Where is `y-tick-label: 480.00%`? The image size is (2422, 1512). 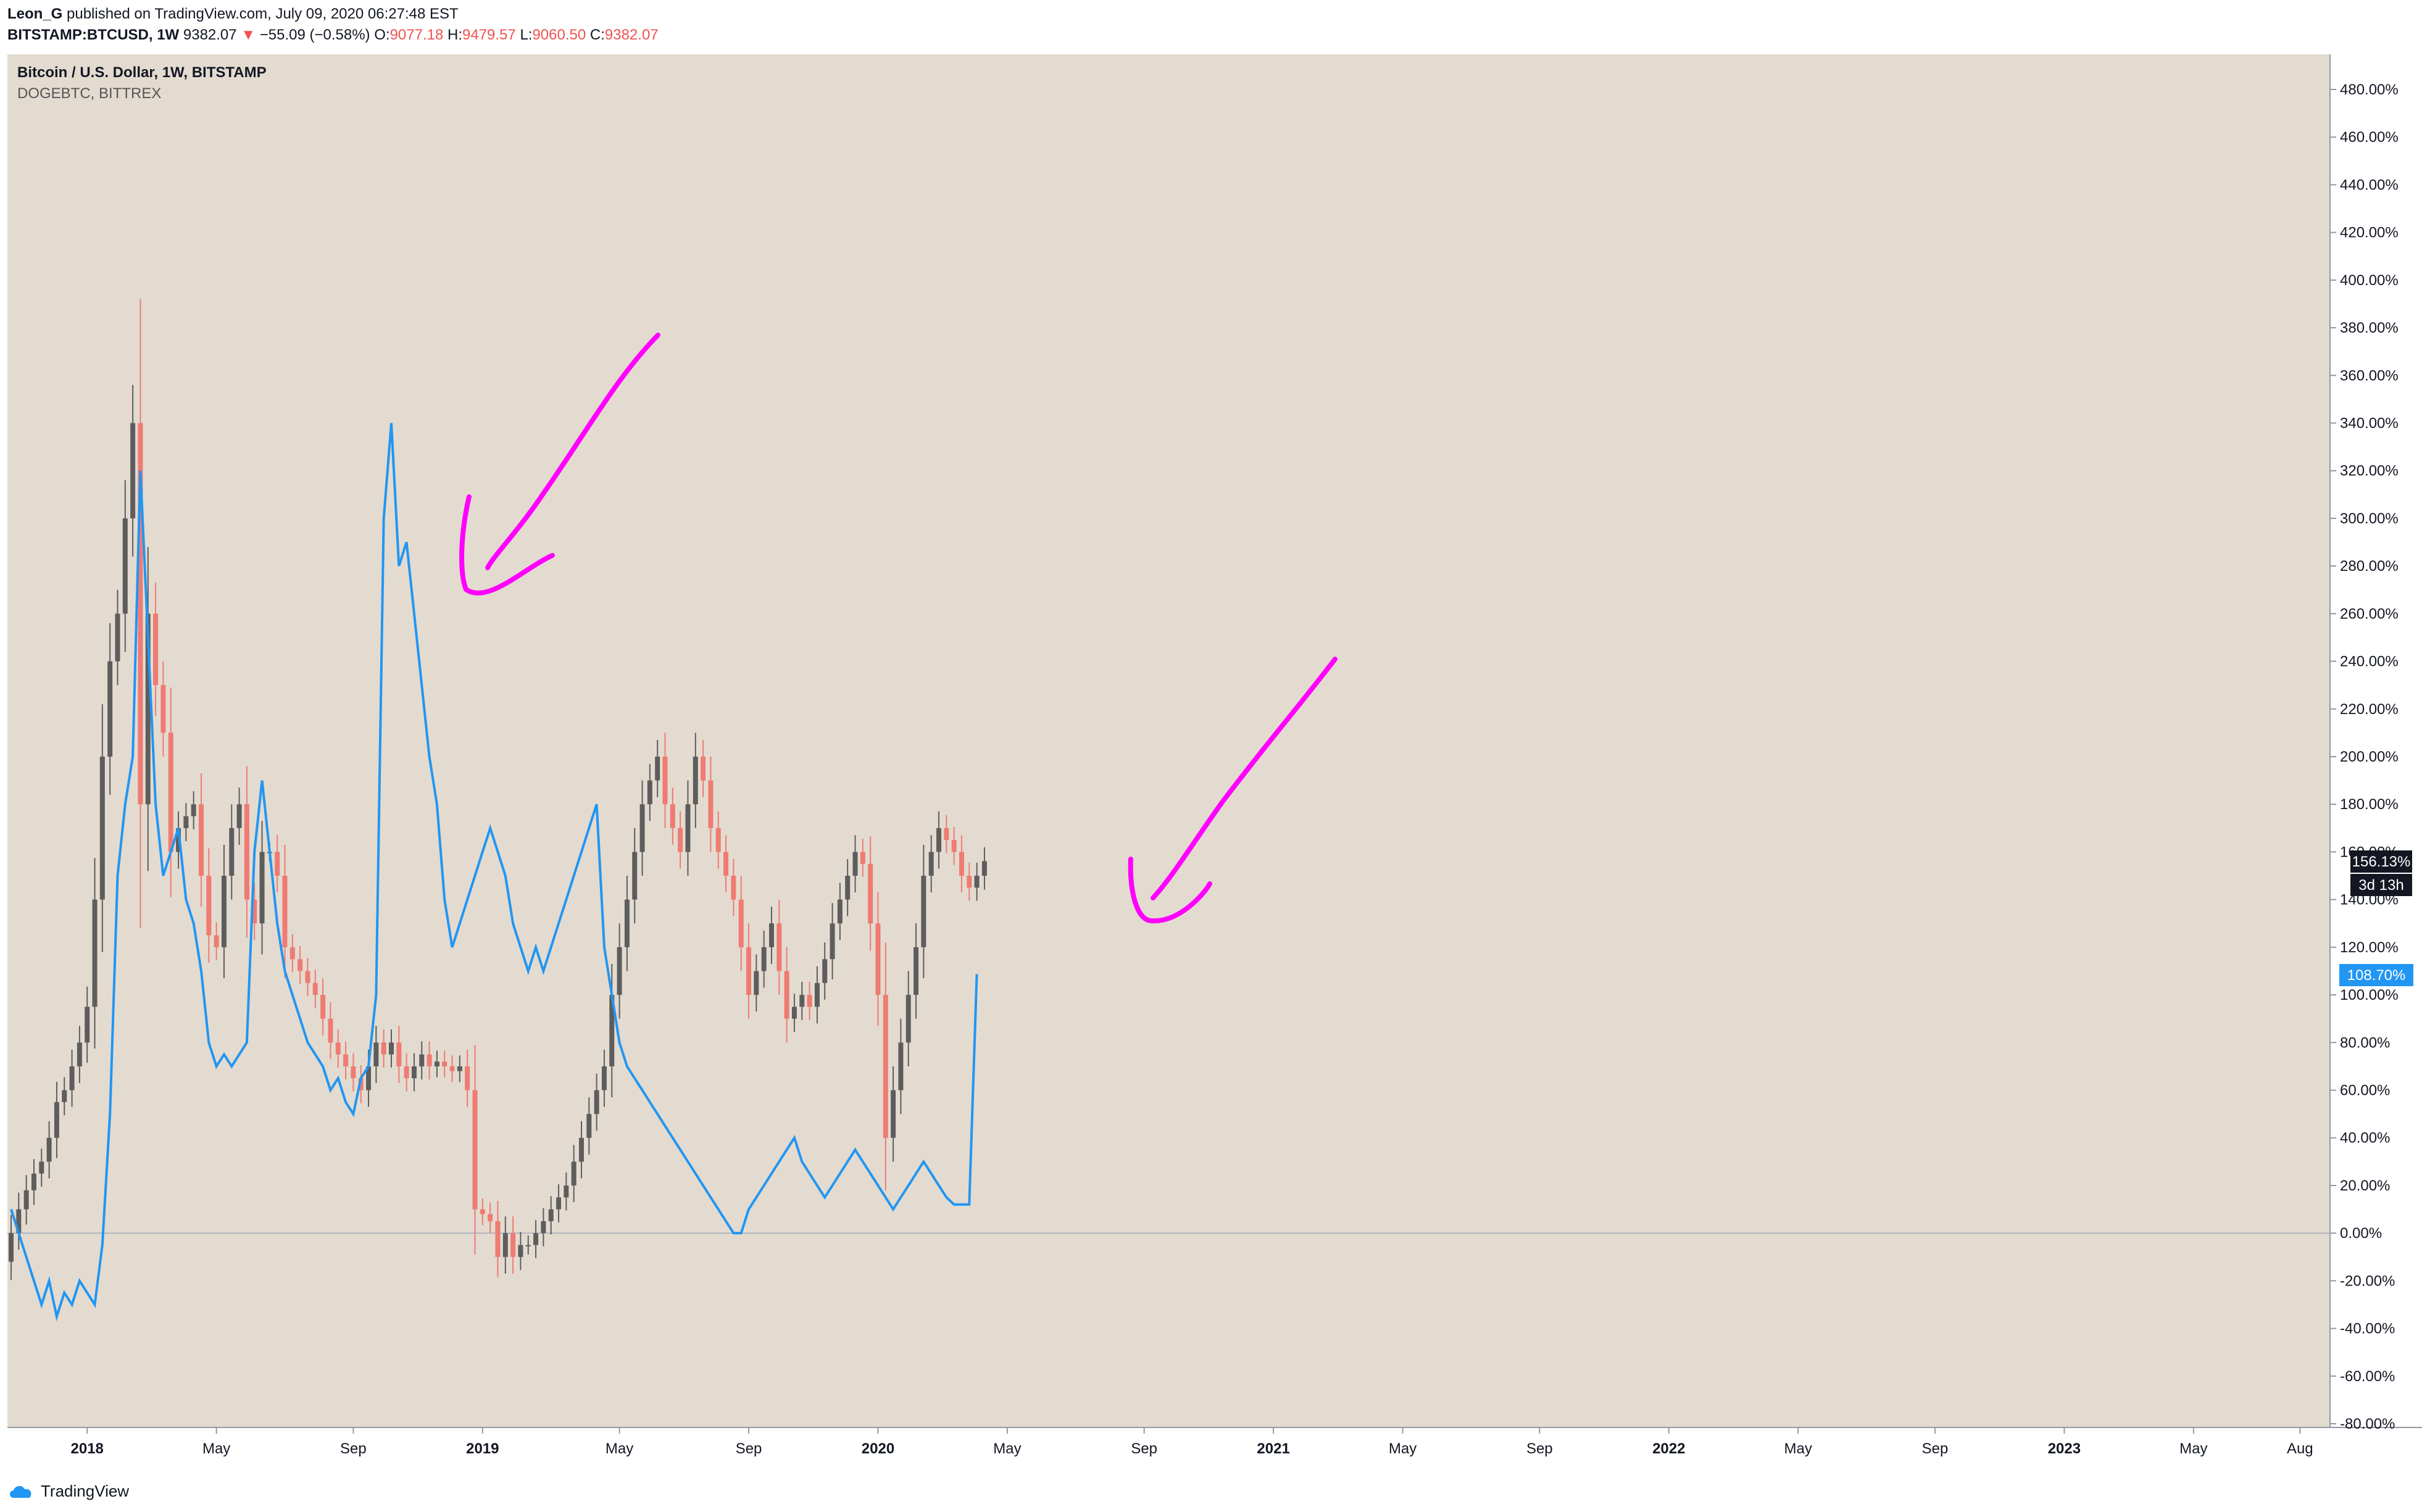
y-tick-label: 480.00% is located at coordinates (2369, 89).